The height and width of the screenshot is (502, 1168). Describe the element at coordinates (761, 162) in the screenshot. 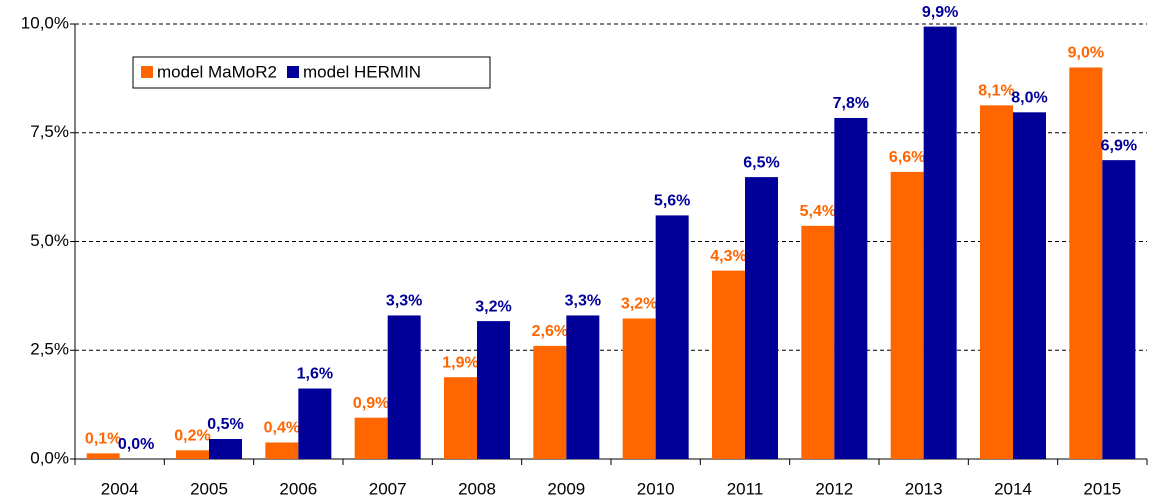

I see `value-label: 6,5%` at that location.